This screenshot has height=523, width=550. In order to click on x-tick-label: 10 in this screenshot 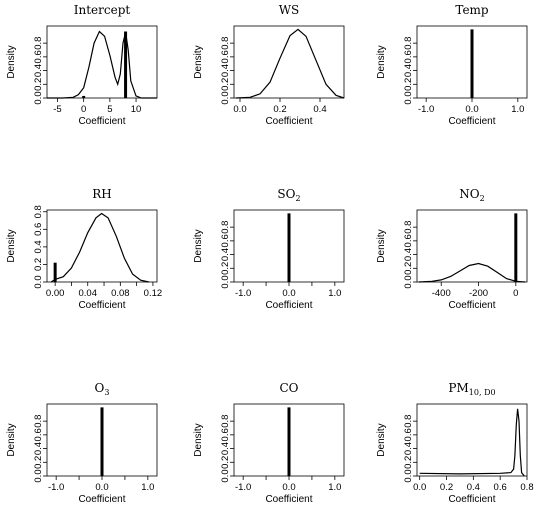, I will do `click(136, 109)`.